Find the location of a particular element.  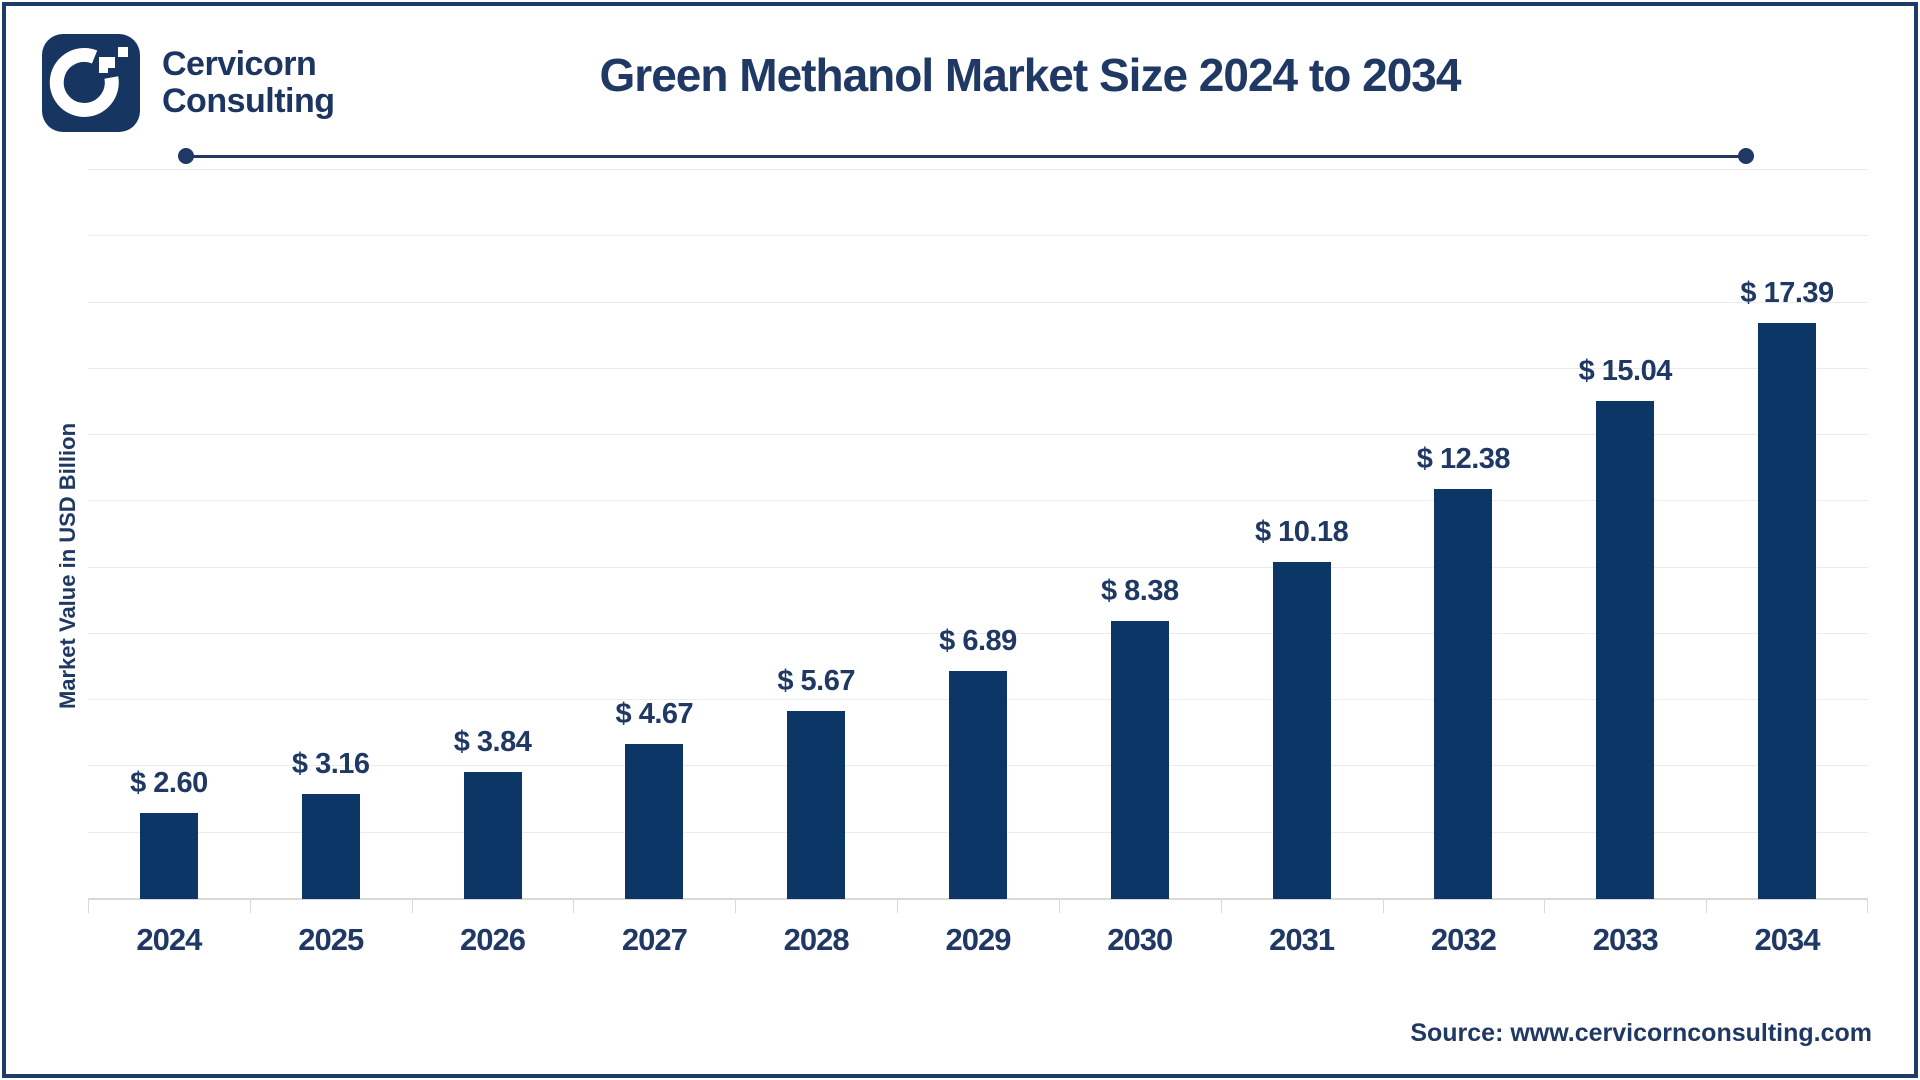

x-axis-line is located at coordinates (978, 899).